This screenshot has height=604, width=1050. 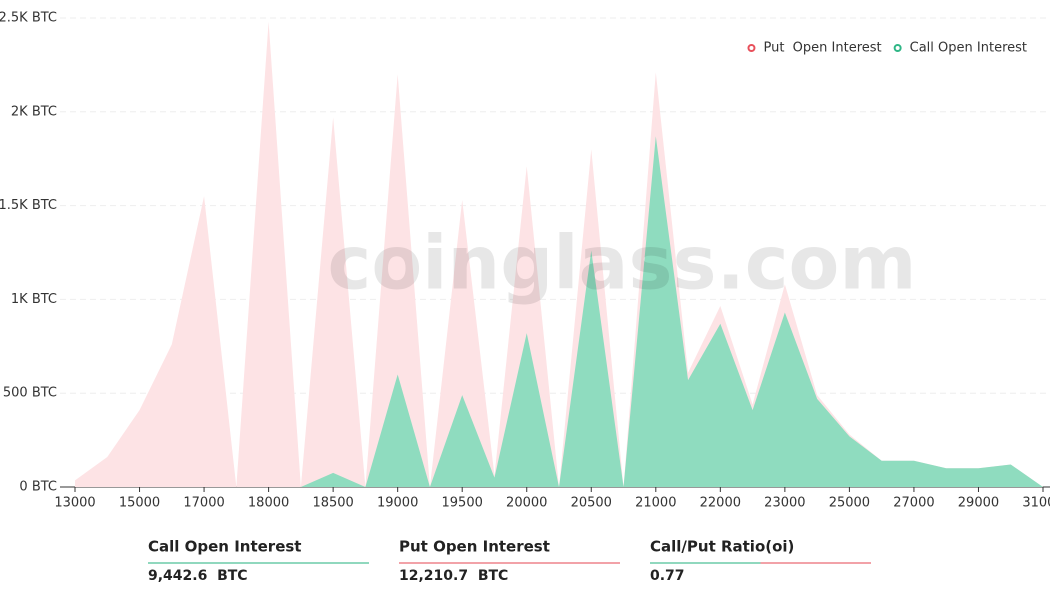 What do you see at coordinates (849, 503) in the screenshot?
I see `x-tick-label: 25000` at bounding box center [849, 503].